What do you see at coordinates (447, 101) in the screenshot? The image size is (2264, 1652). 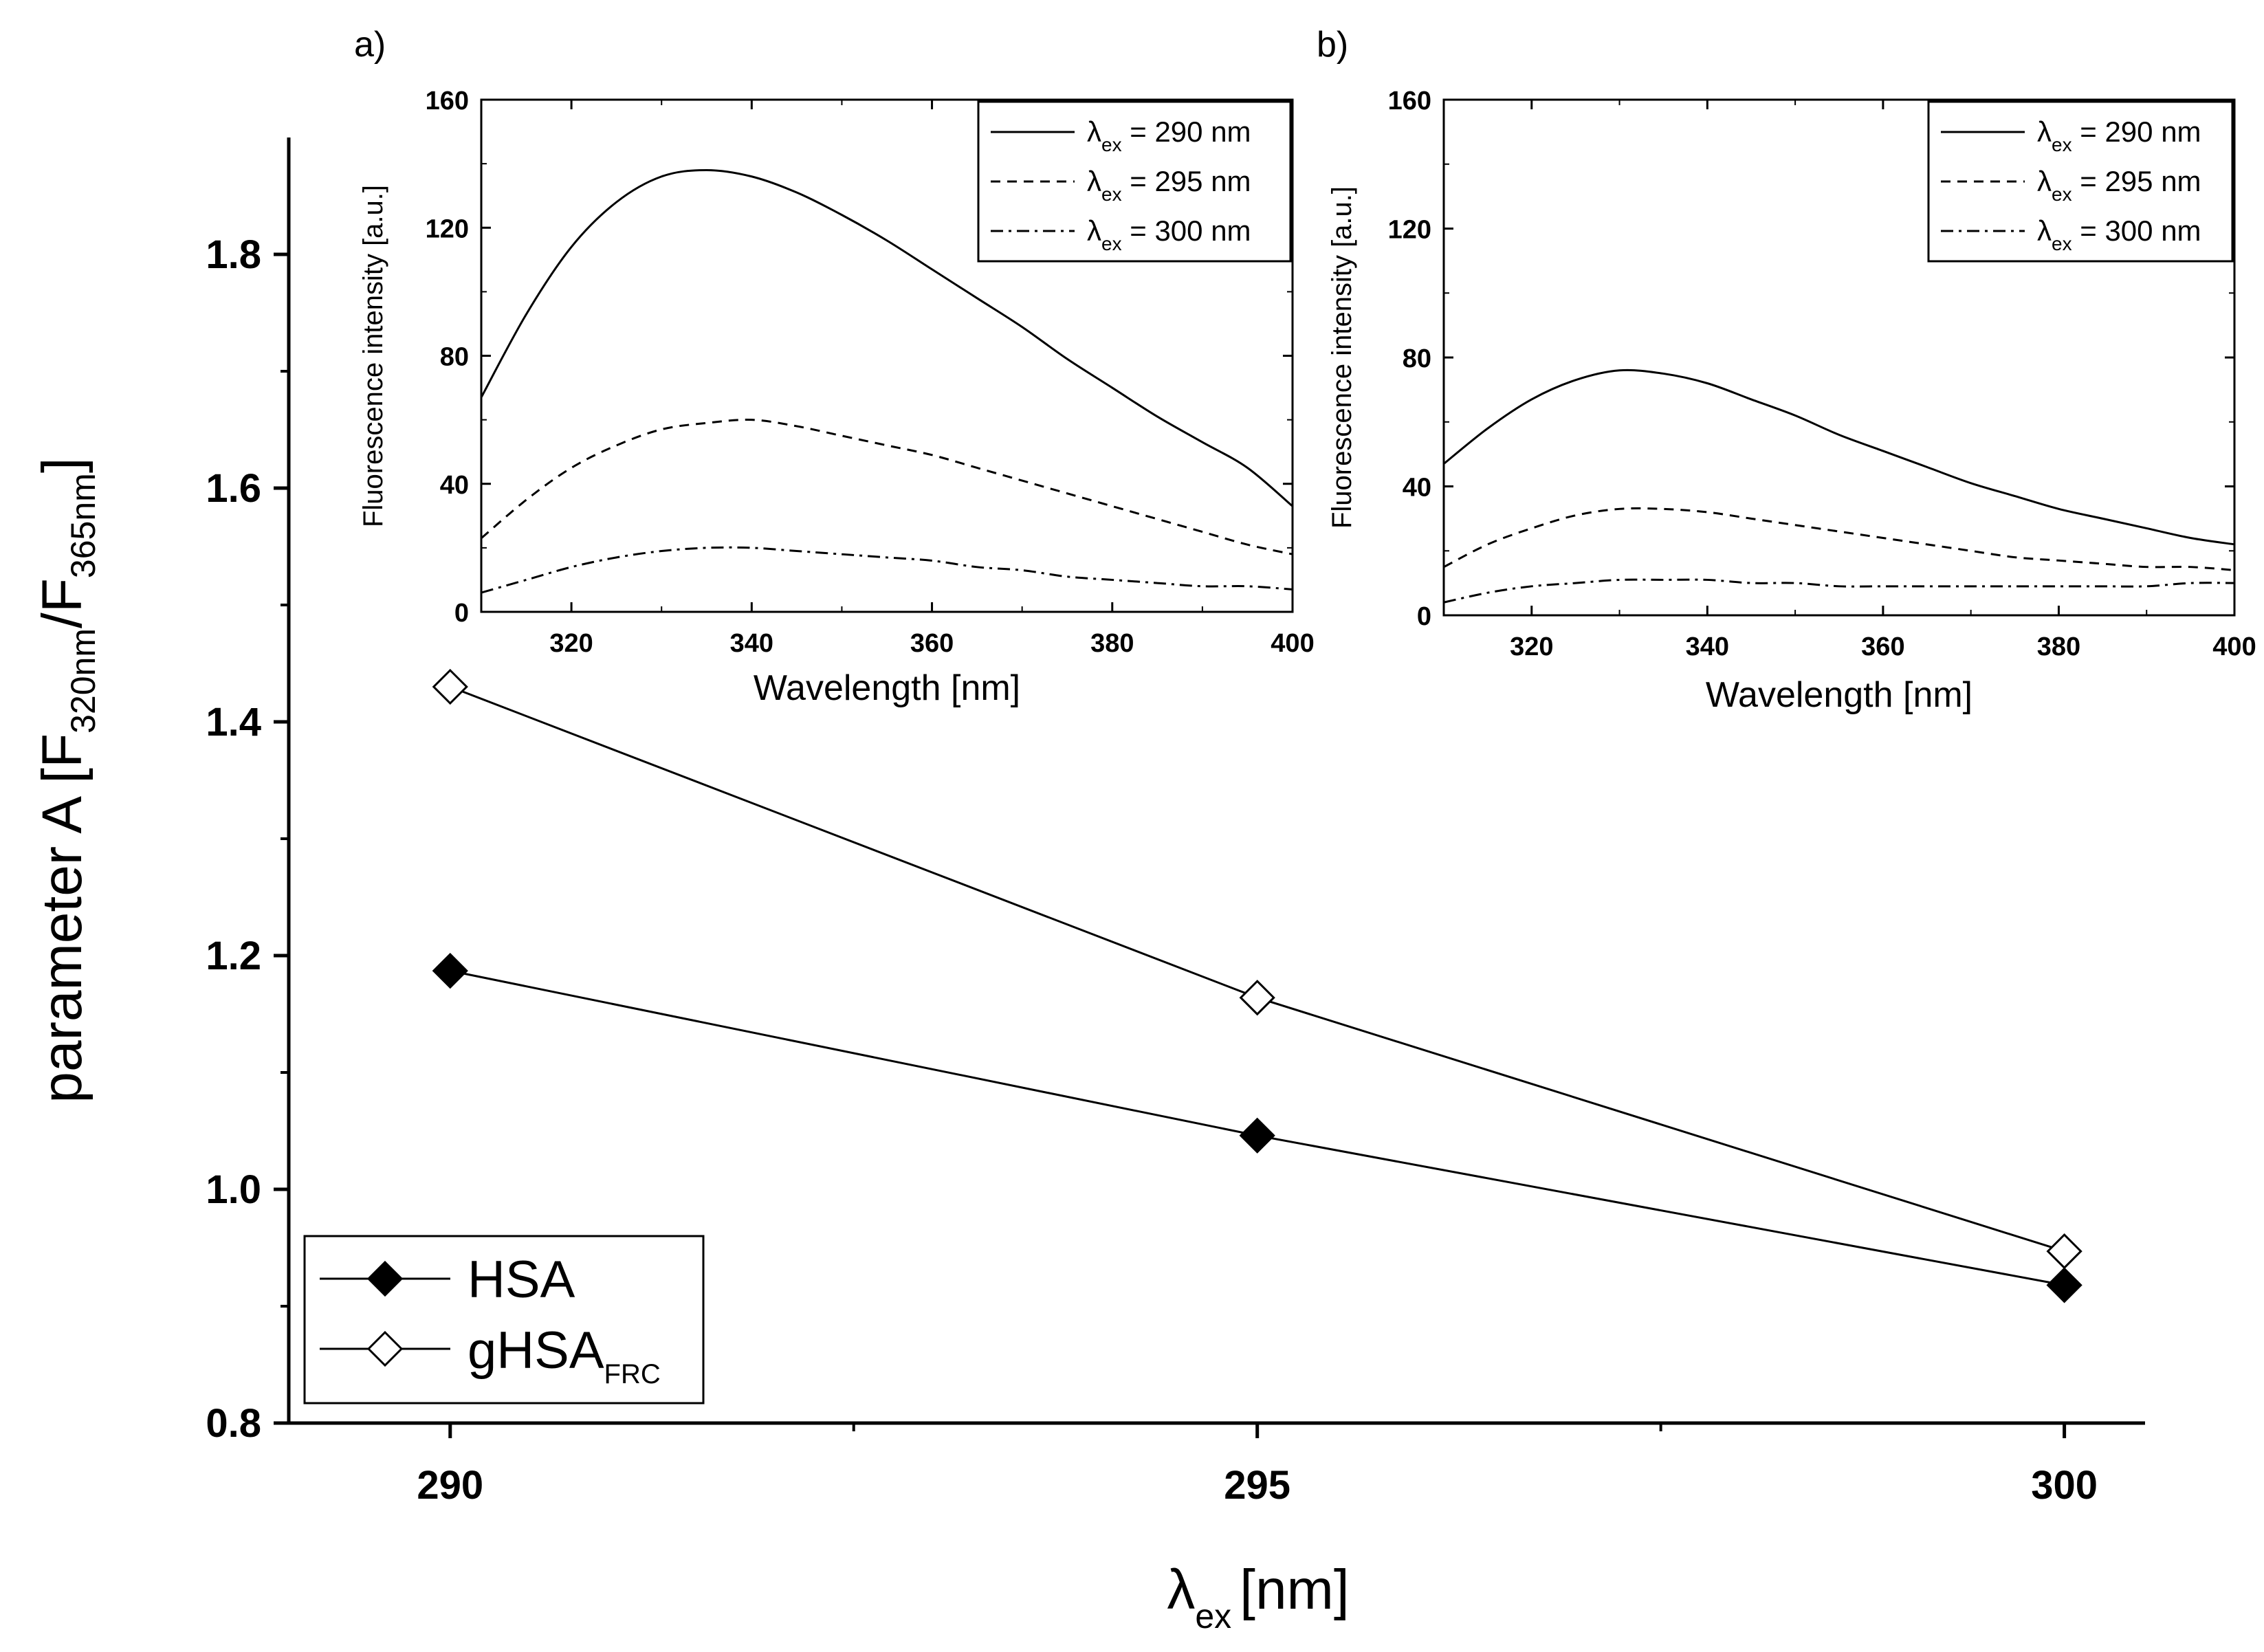 I see `inset-a-y-tick-label: 160` at bounding box center [447, 101].